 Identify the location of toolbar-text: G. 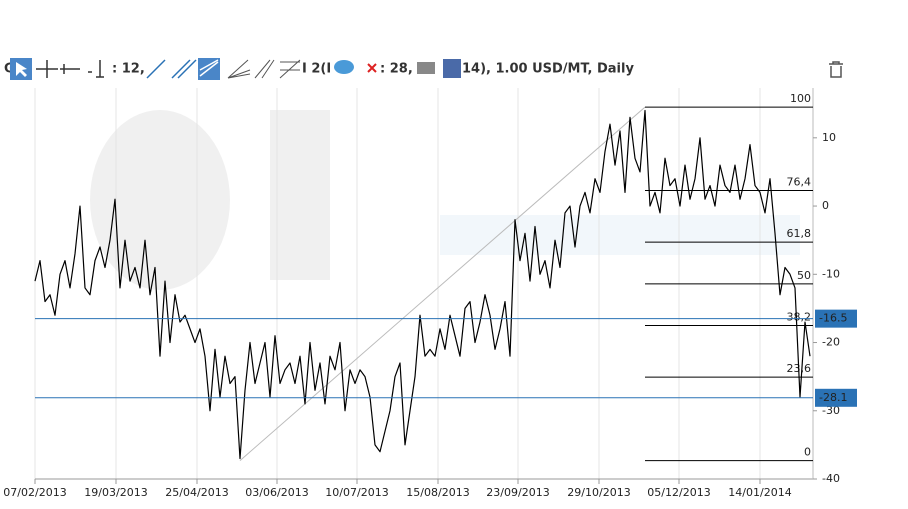
(9, 69).